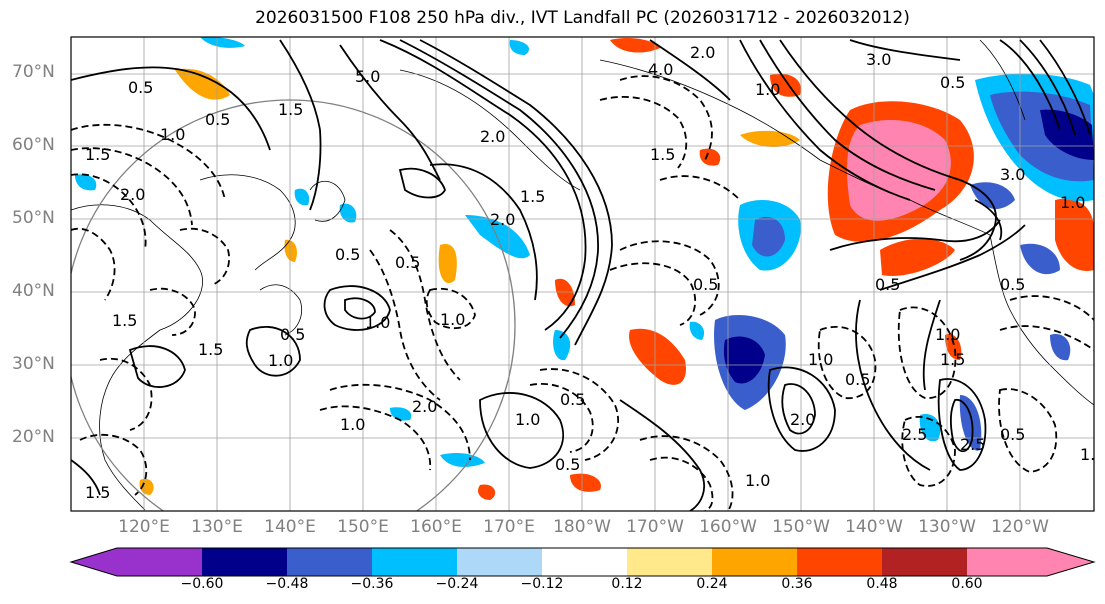 The height and width of the screenshot is (604, 1105). Describe the element at coordinates (33, 218) in the screenshot. I see `lat-label: 50°N` at that location.